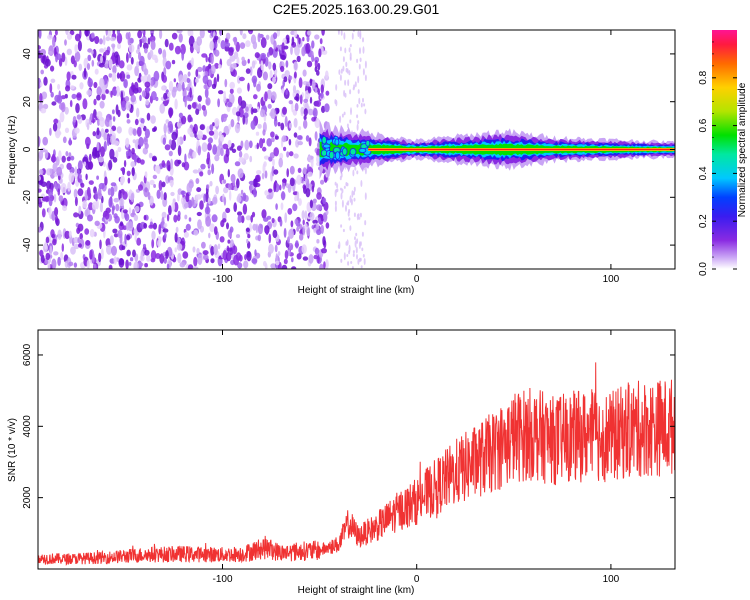 This screenshot has width=750, height=600. I want to click on signal-blob, so click(368, 143).